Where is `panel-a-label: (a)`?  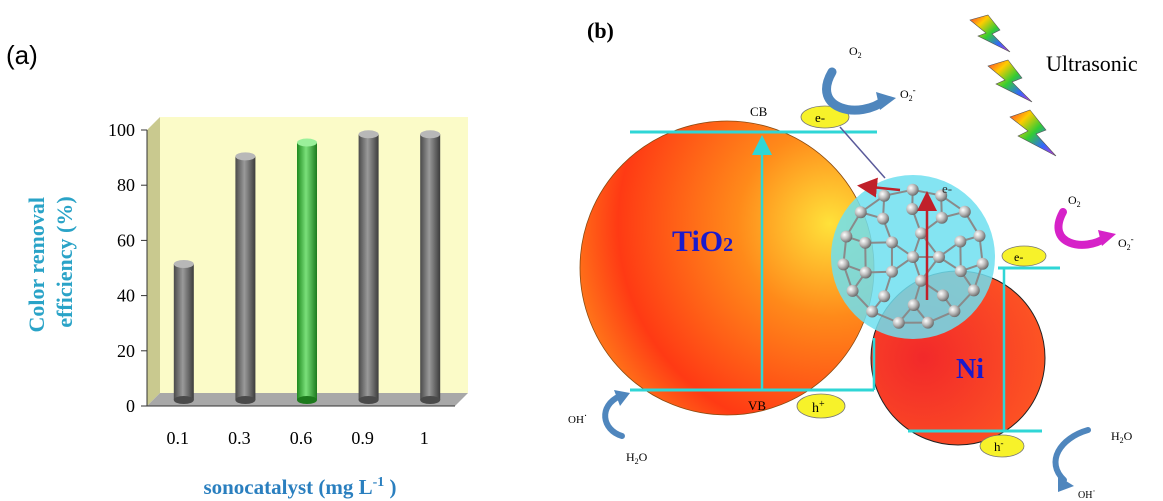
panel-a-label: (a) is located at coordinates (22, 55).